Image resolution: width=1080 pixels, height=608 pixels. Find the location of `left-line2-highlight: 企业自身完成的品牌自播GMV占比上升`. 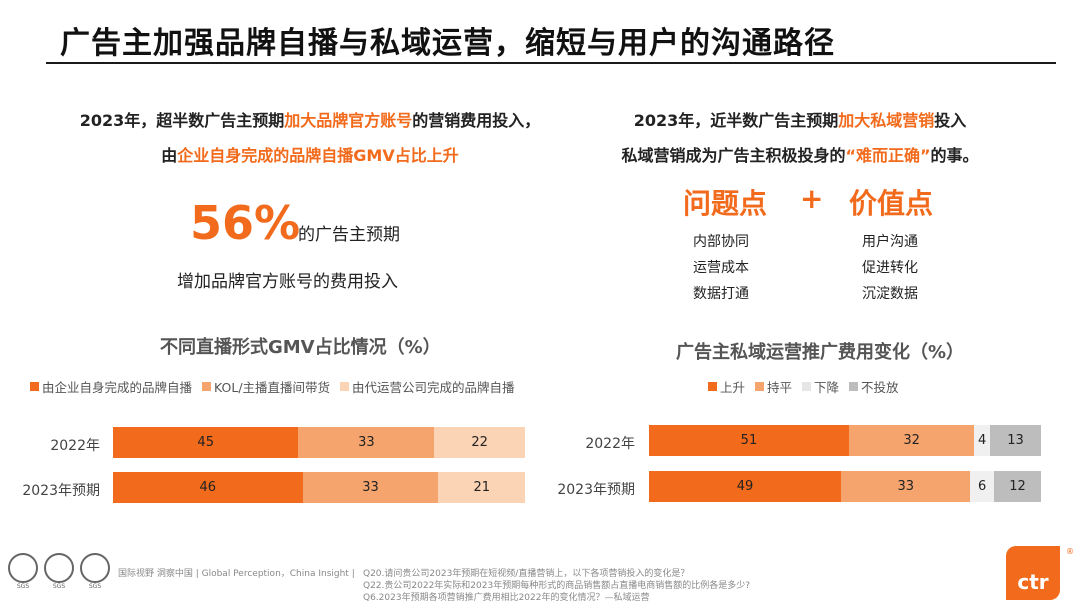

left-line2-highlight: 企业自身完成的品牌自播GMV占比上升 is located at coordinates (318, 155).